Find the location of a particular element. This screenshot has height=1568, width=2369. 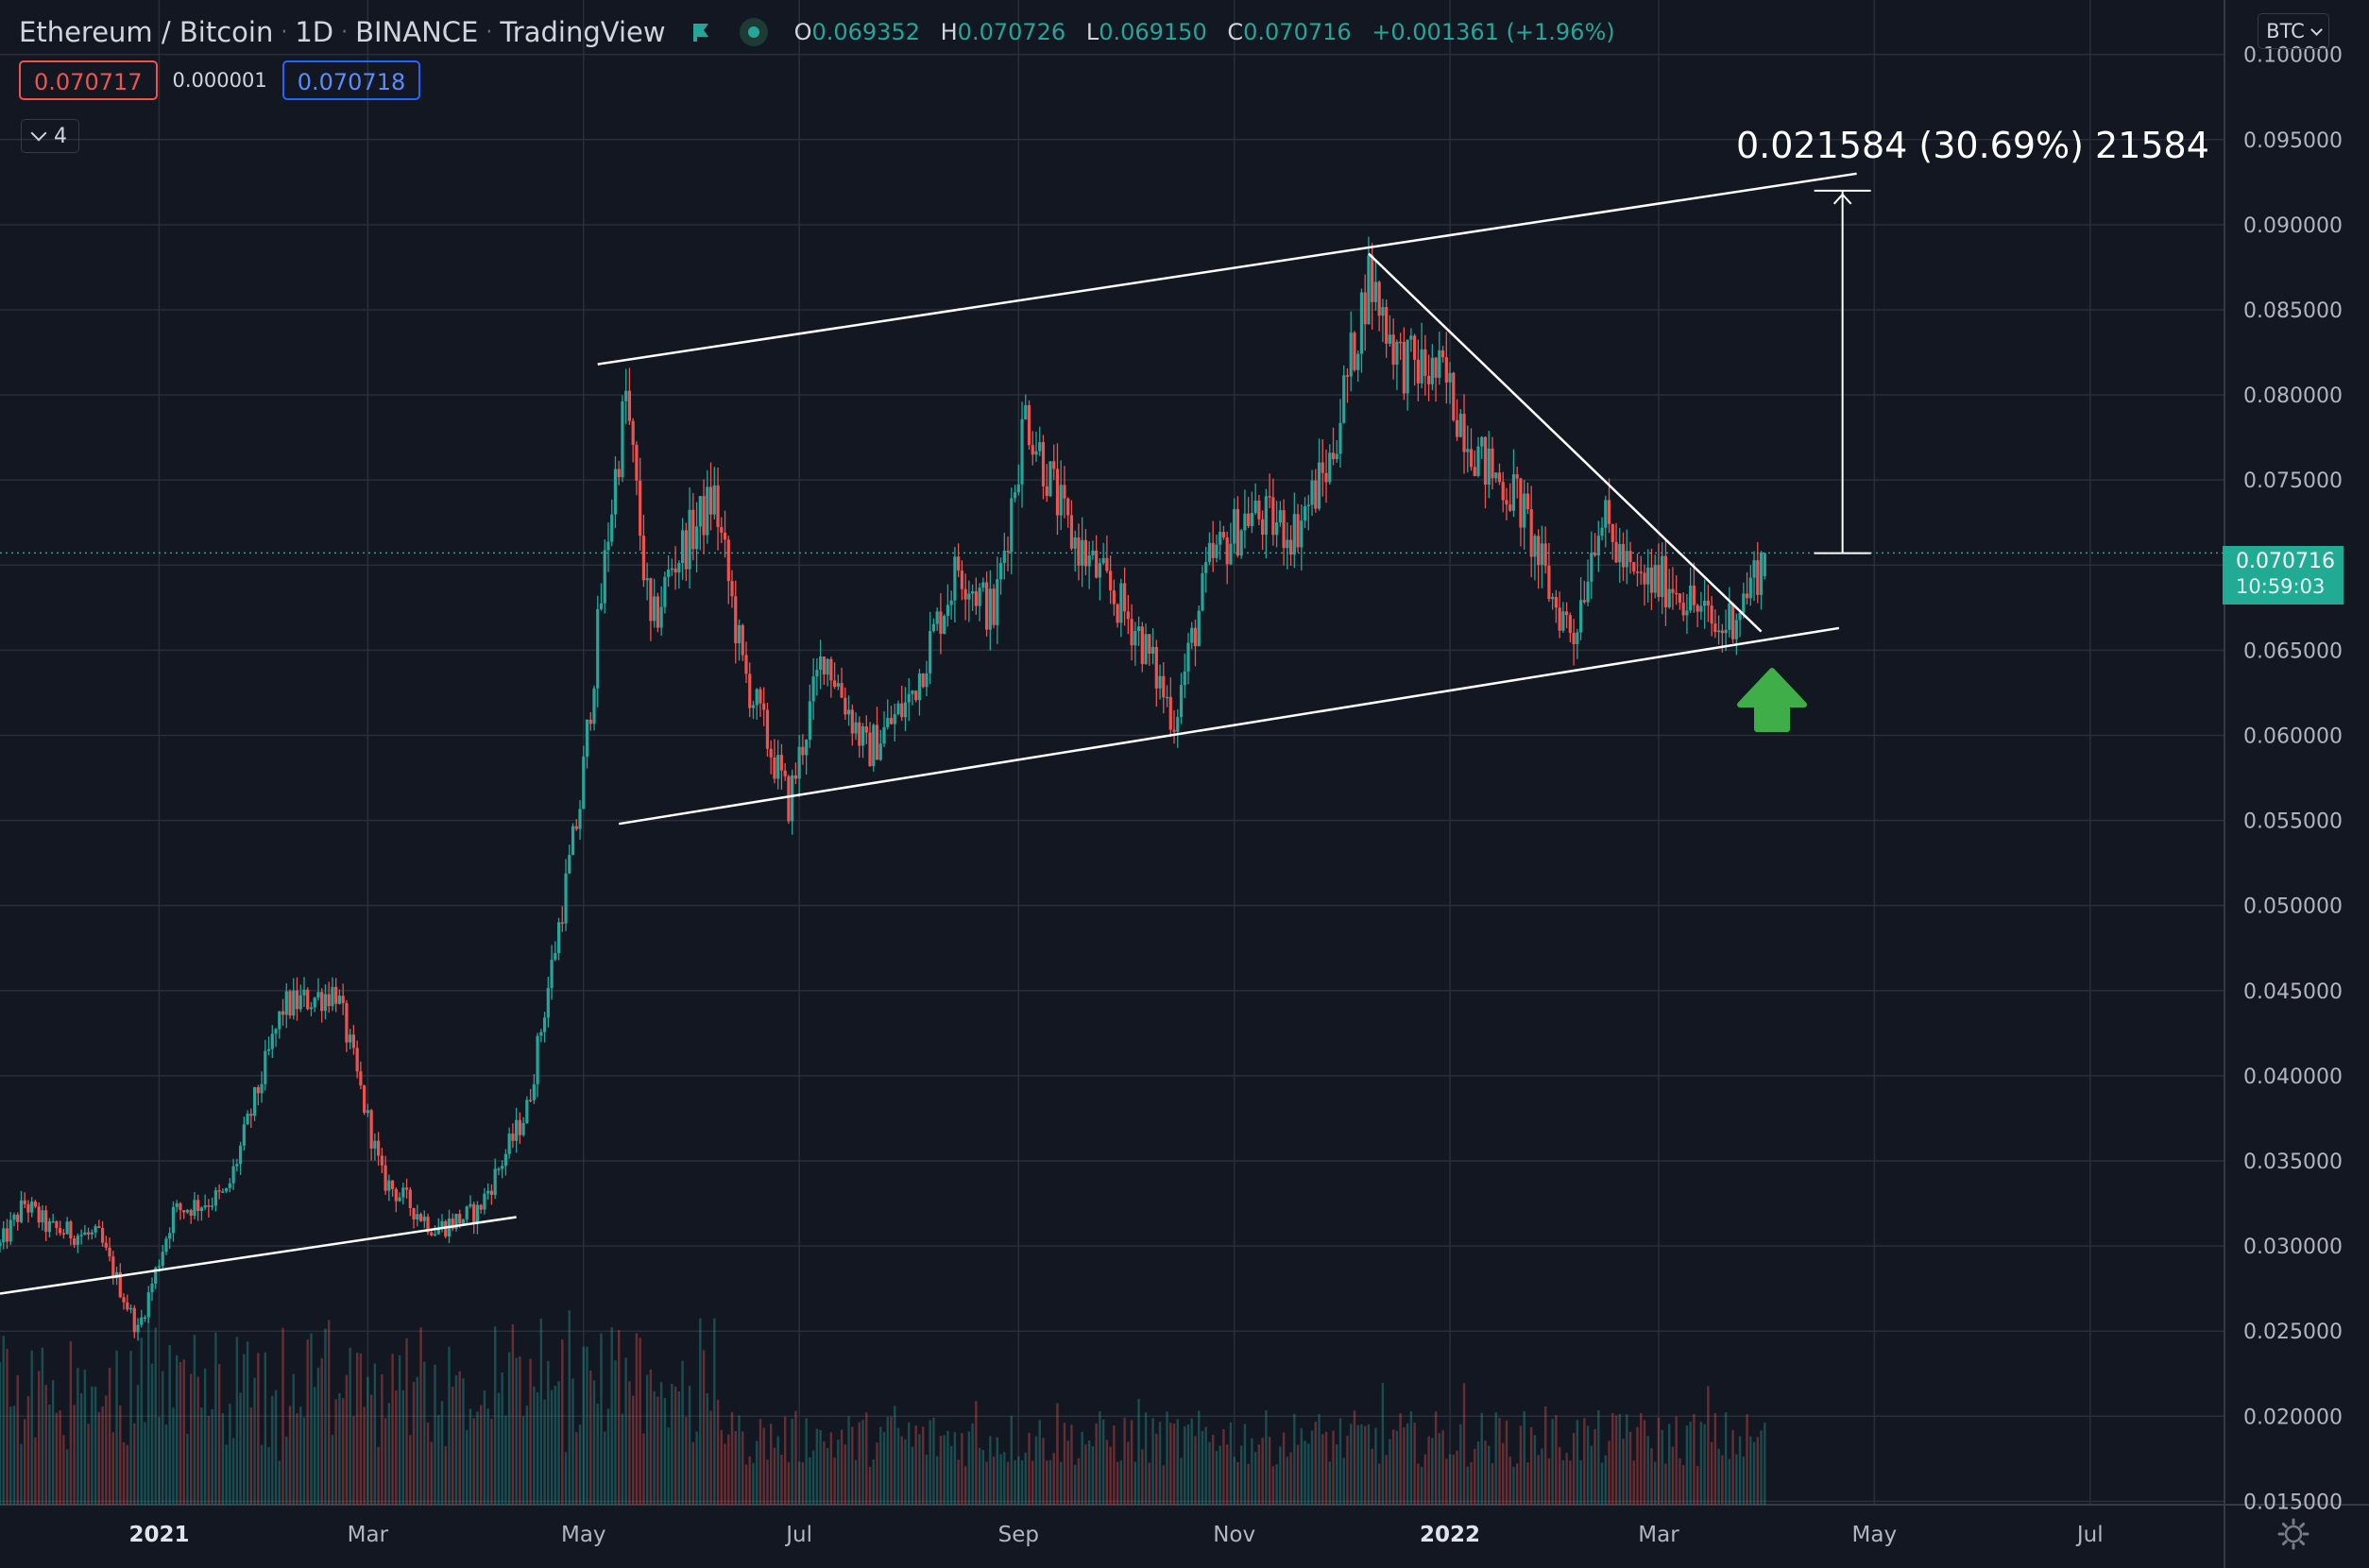

gear-icon is located at coordinates (2293, 1534).